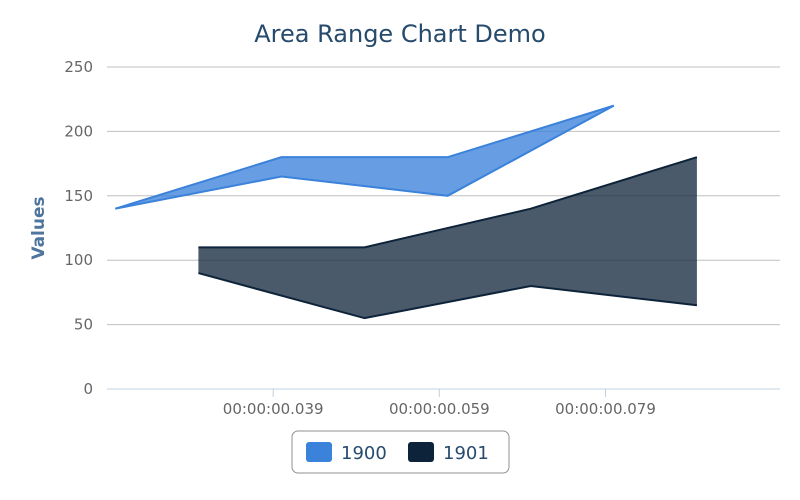 The height and width of the screenshot is (500, 800). I want to click on legend-box, so click(400, 452).